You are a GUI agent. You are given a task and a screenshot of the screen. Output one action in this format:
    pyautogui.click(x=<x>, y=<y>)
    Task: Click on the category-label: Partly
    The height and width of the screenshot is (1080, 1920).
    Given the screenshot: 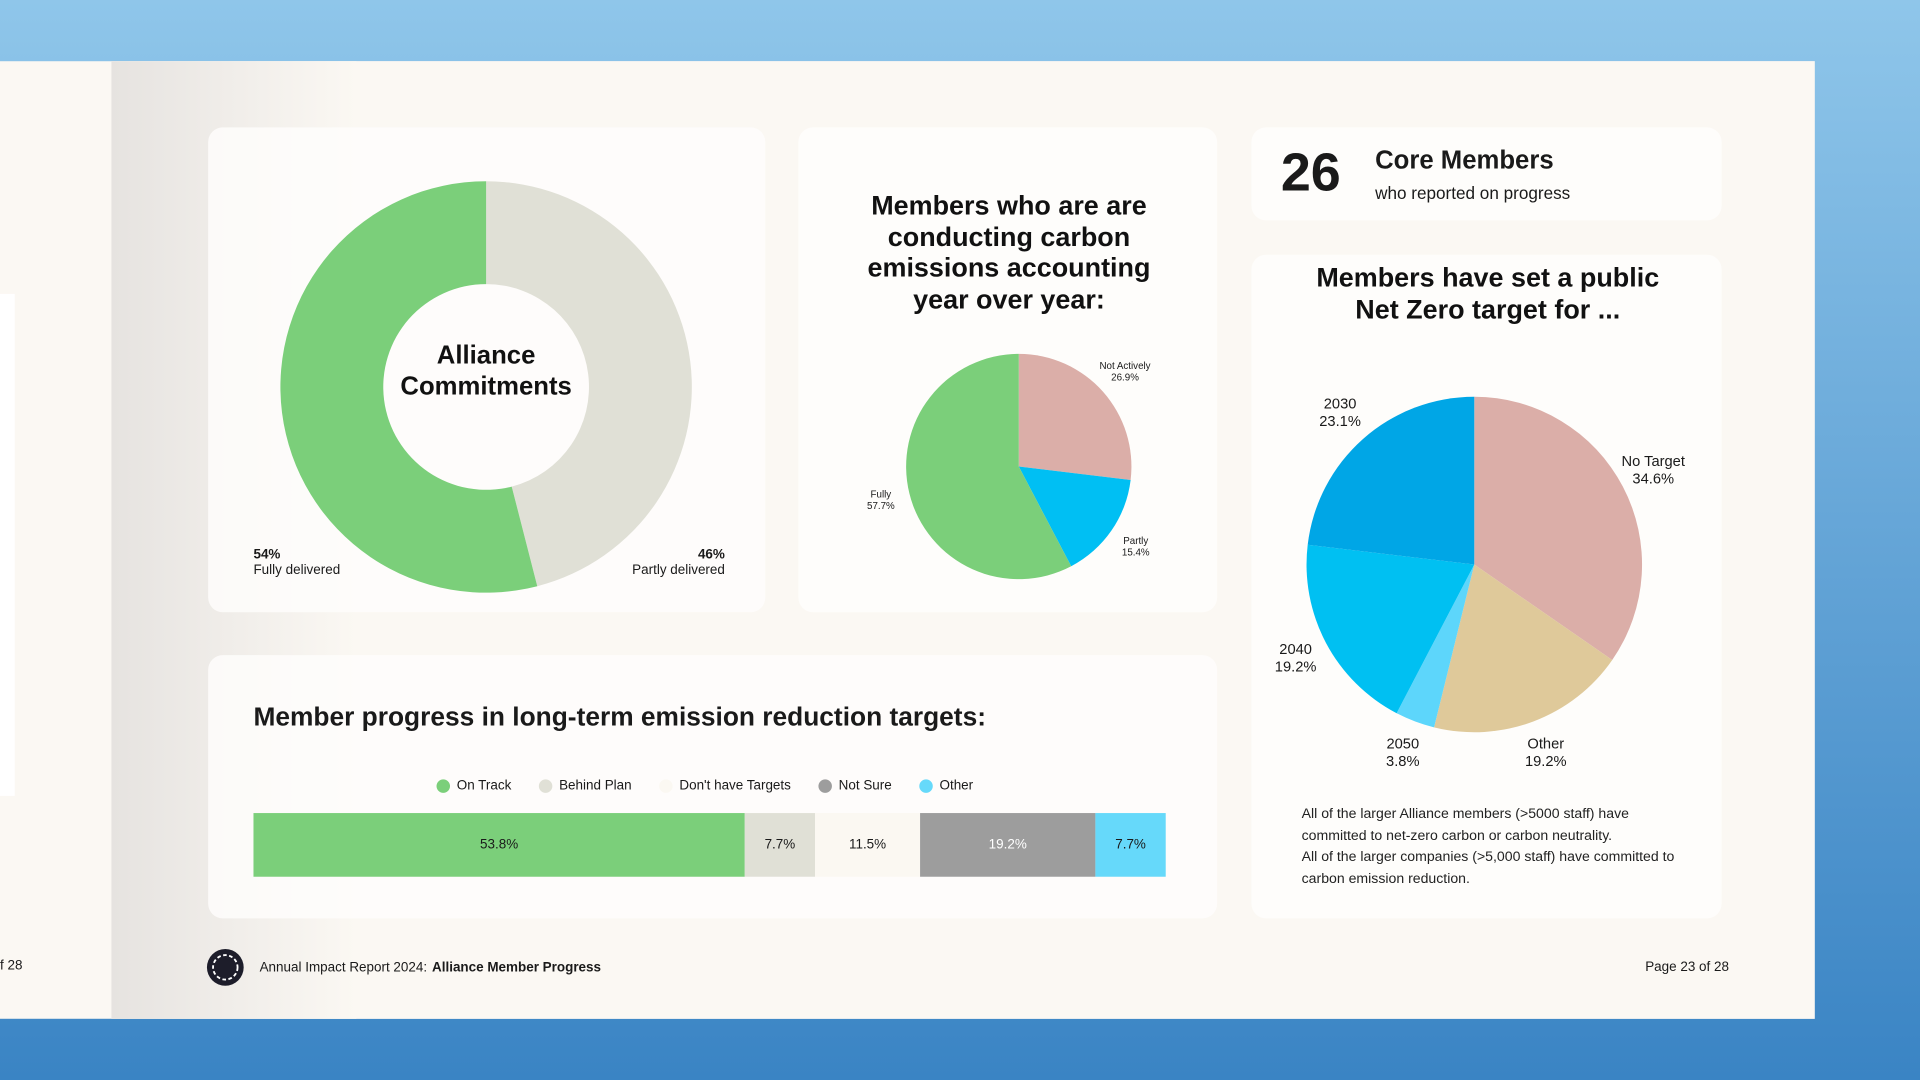 What is the action you would take?
    pyautogui.click(x=1135, y=541)
    